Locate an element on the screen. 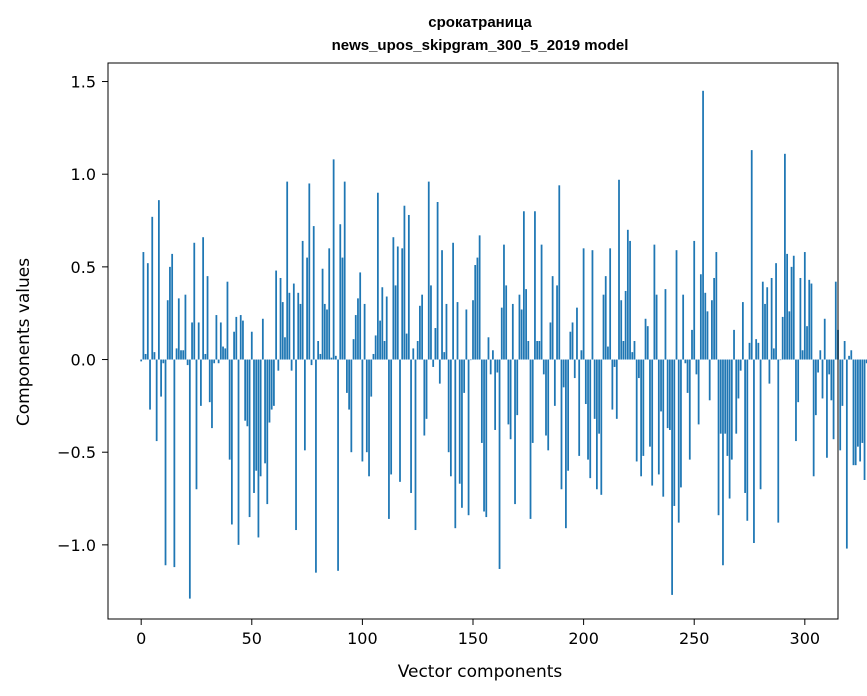 Image resolution: width=867 pixels, height=696 pixels. chart-title-line1: срокатраница is located at coordinates (480, 22).